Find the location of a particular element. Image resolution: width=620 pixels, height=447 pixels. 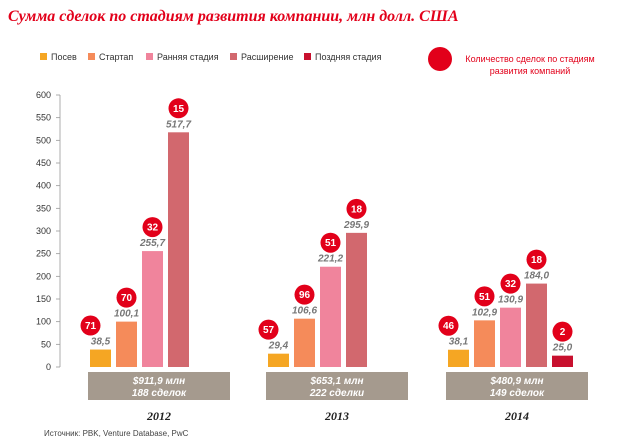

total-deals: 188 сделок is located at coordinates (159, 393).